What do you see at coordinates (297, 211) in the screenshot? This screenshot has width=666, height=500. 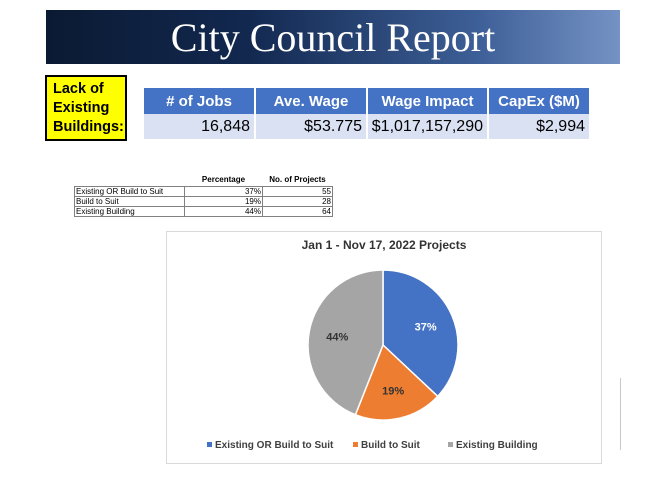 I see `summary-projects: 64` at bounding box center [297, 211].